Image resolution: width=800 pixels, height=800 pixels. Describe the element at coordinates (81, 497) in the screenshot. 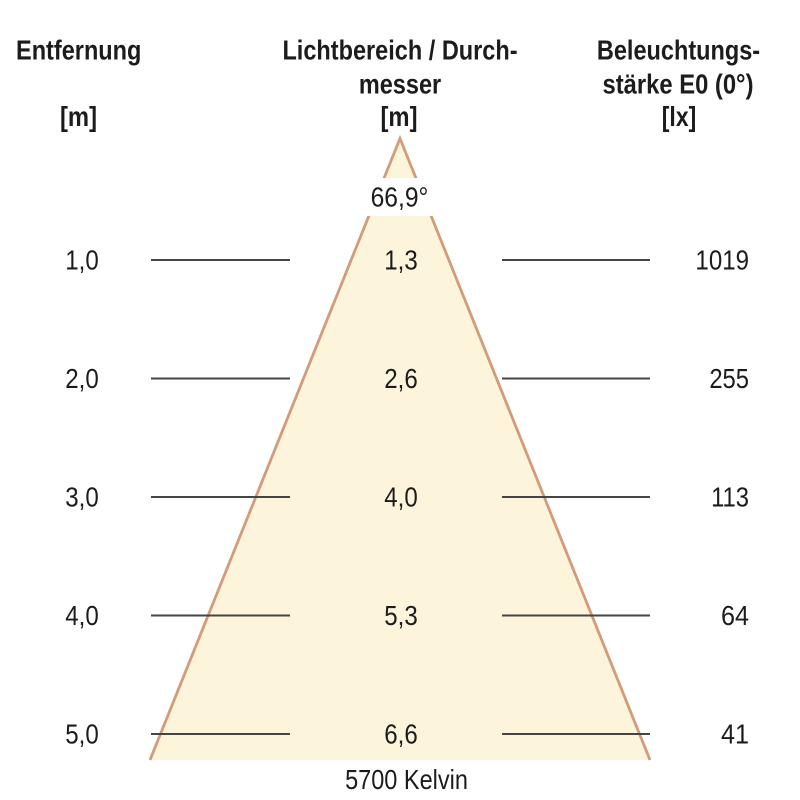

I see `svg-text: 3,0` at that location.